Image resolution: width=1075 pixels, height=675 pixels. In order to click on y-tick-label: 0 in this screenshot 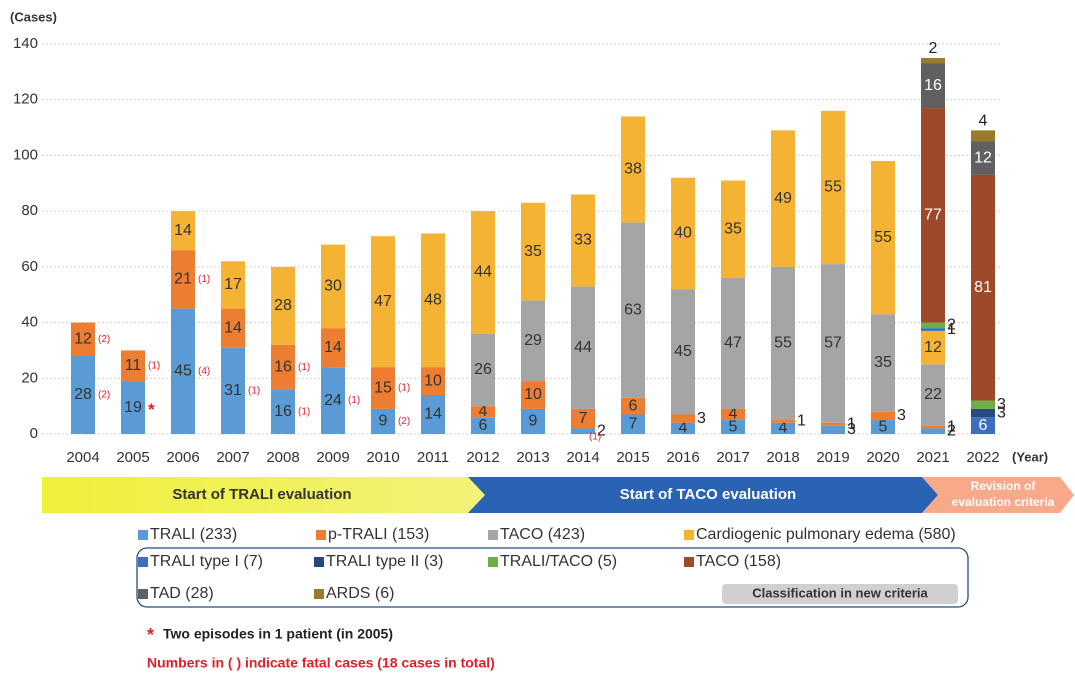, I will do `click(34, 433)`.